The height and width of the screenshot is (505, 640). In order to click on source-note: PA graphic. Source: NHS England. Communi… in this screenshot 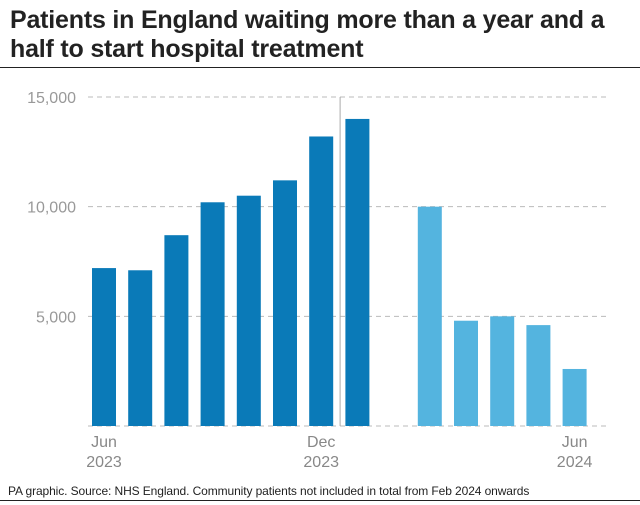, I will do `click(269, 491)`.